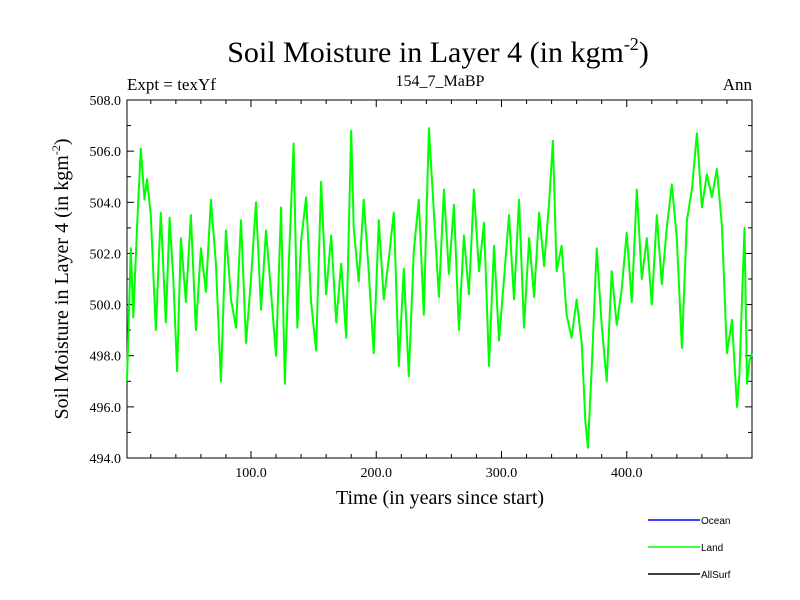 This screenshot has width=800, height=600. Describe the element at coordinates (106, 306) in the screenshot. I see `y-tick-label: 500.0` at that location.